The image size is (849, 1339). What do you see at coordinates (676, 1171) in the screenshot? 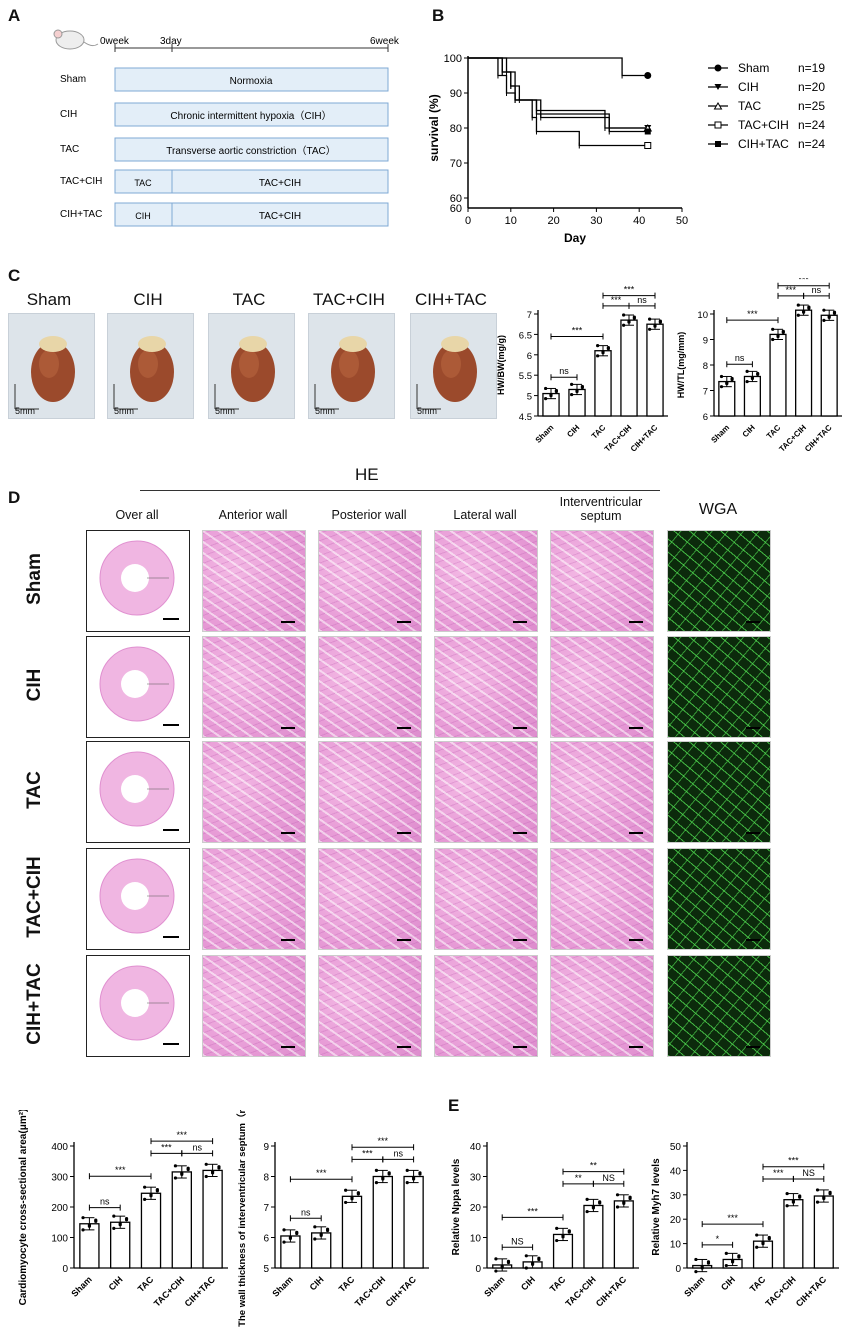
I see `y-tick-label: 40` at bounding box center [676, 1171].